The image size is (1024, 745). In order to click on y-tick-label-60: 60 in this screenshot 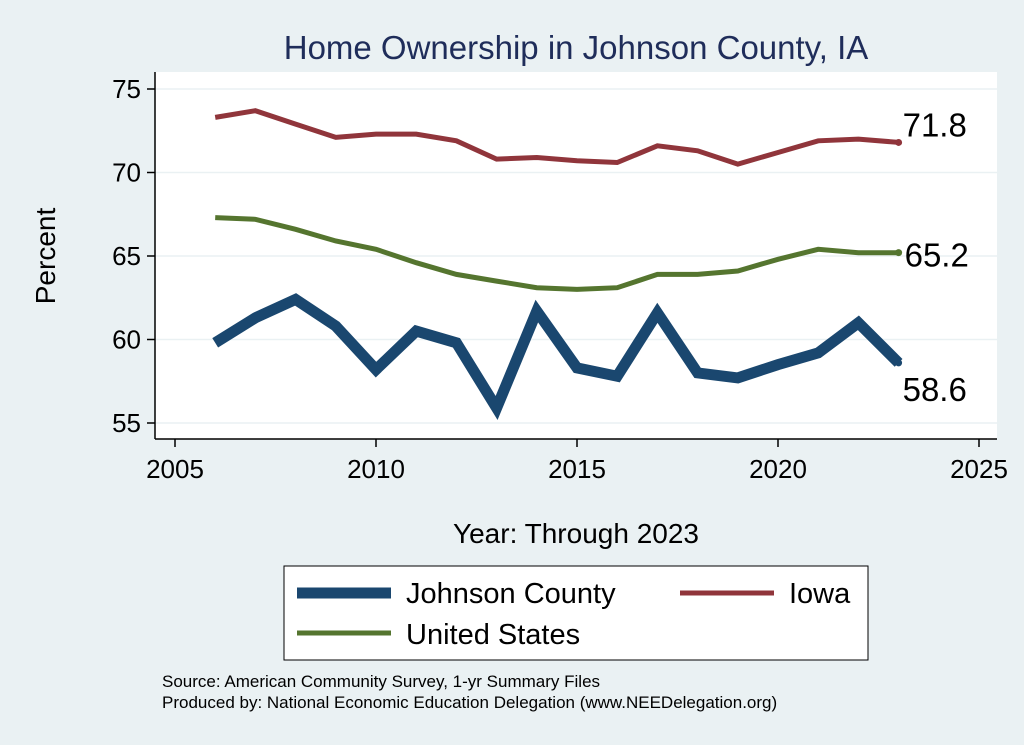, I will do `click(126, 340)`.